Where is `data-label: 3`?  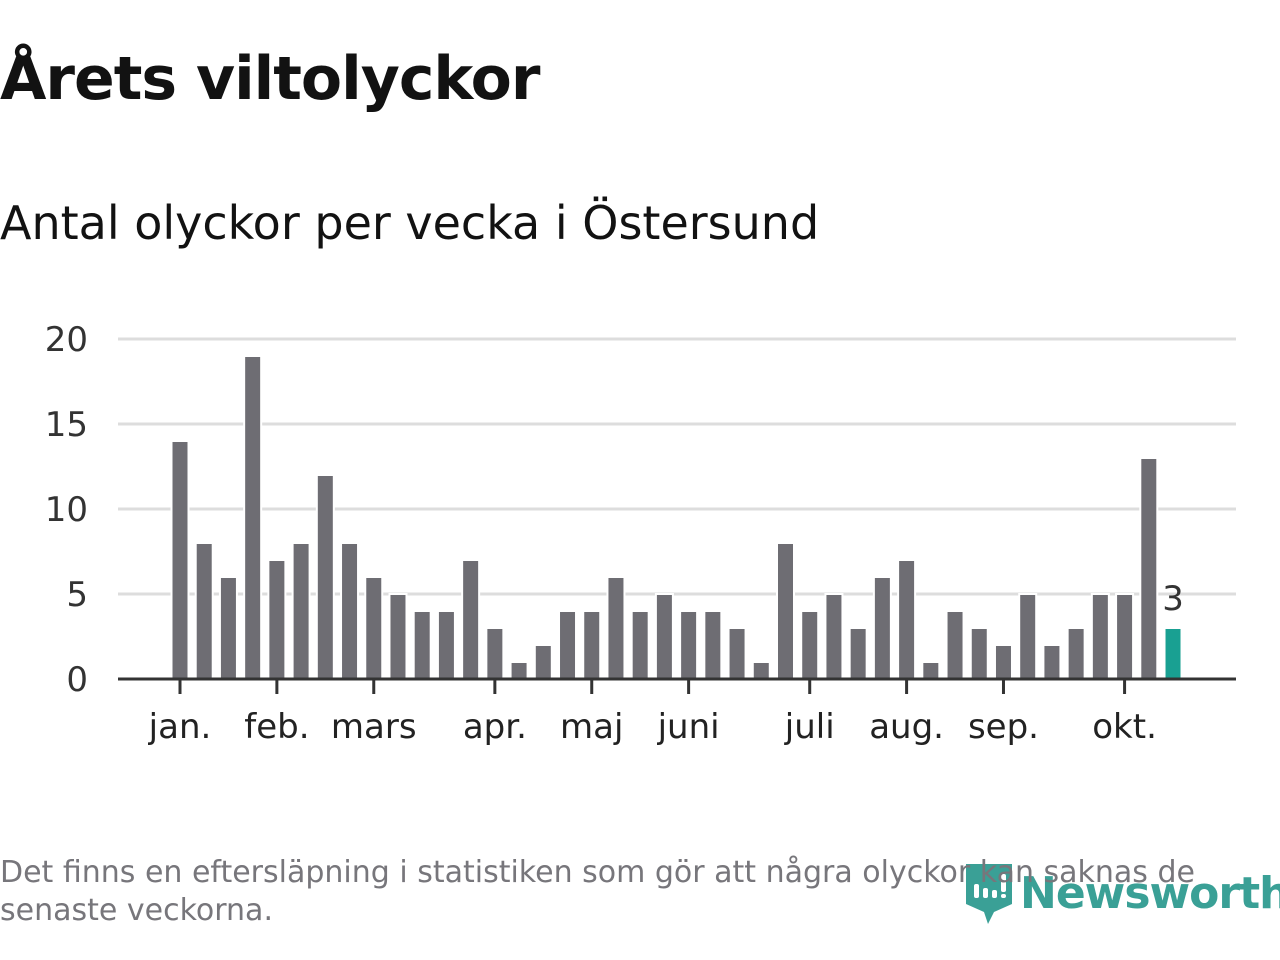 data-label: 3 is located at coordinates (1173, 599).